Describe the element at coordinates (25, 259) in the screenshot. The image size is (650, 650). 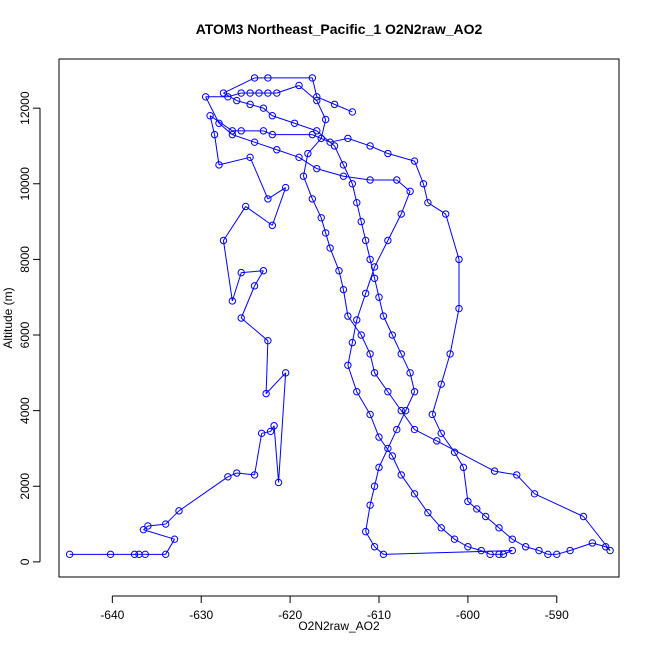
I see `y-tick-label: 8000` at that location.